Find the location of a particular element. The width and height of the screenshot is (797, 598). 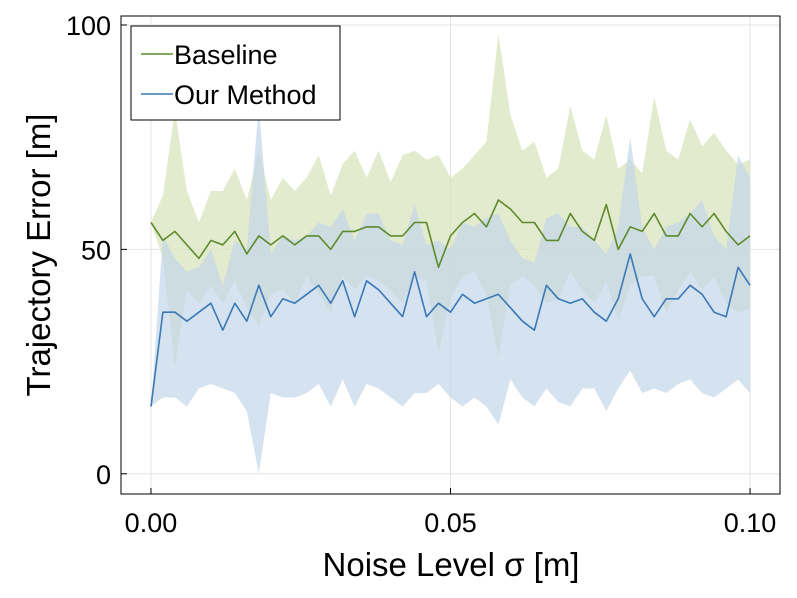

legend-label-baseline: Baseline is located at coordinates (226, 55).